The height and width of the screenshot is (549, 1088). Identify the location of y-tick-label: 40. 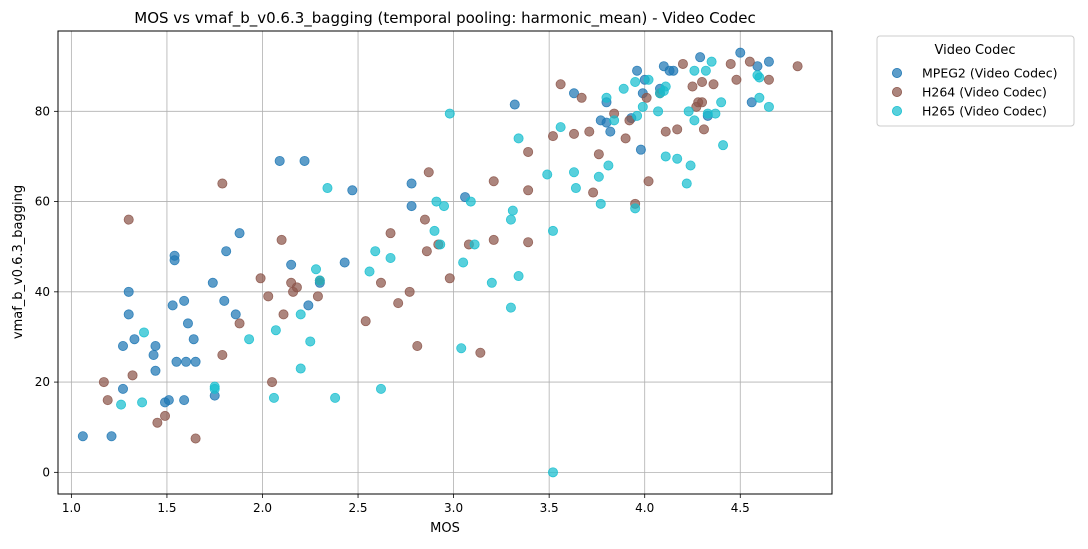
(42, 292).